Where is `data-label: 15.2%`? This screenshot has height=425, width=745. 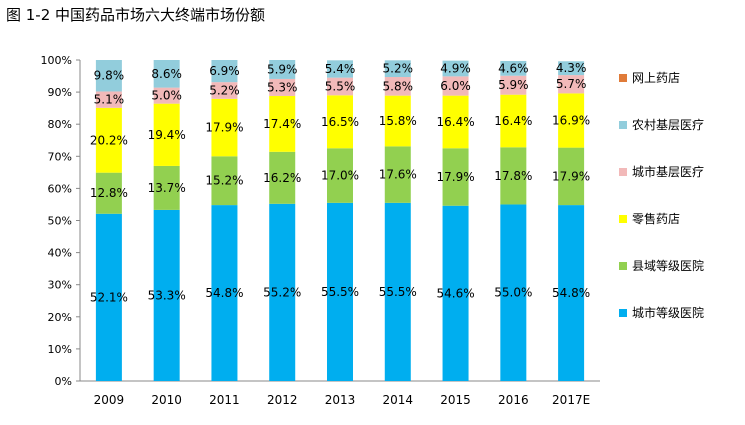 data-label: 15.2% is located at coordinates (224, 181).